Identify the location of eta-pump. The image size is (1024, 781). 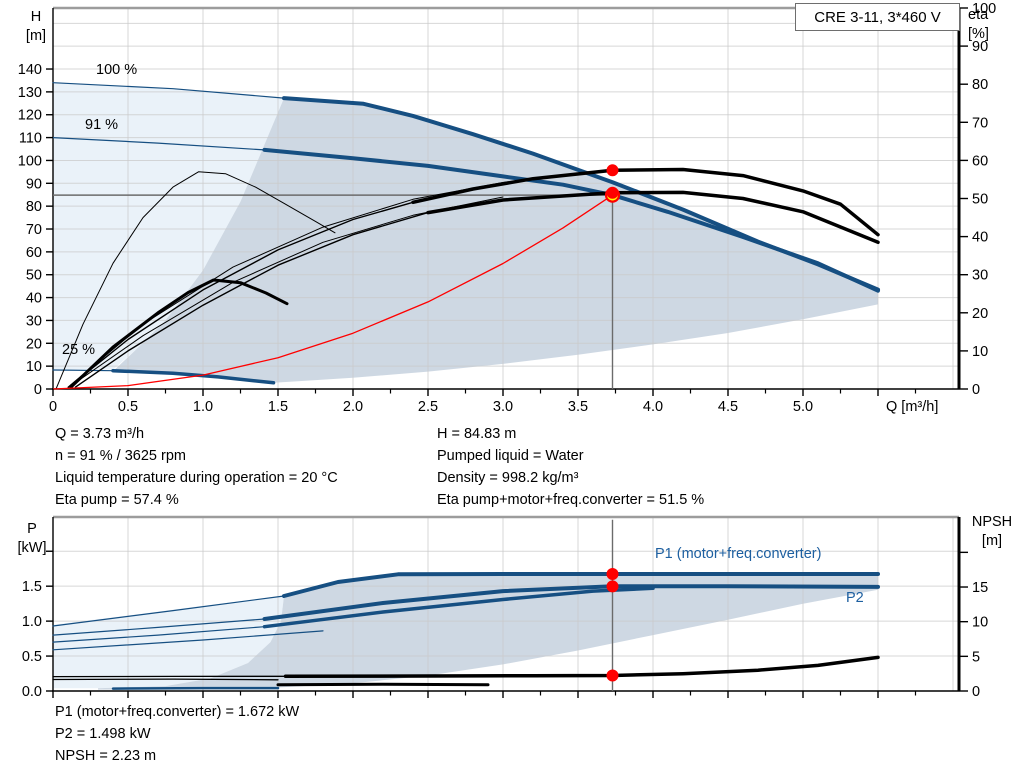
(645, 202).